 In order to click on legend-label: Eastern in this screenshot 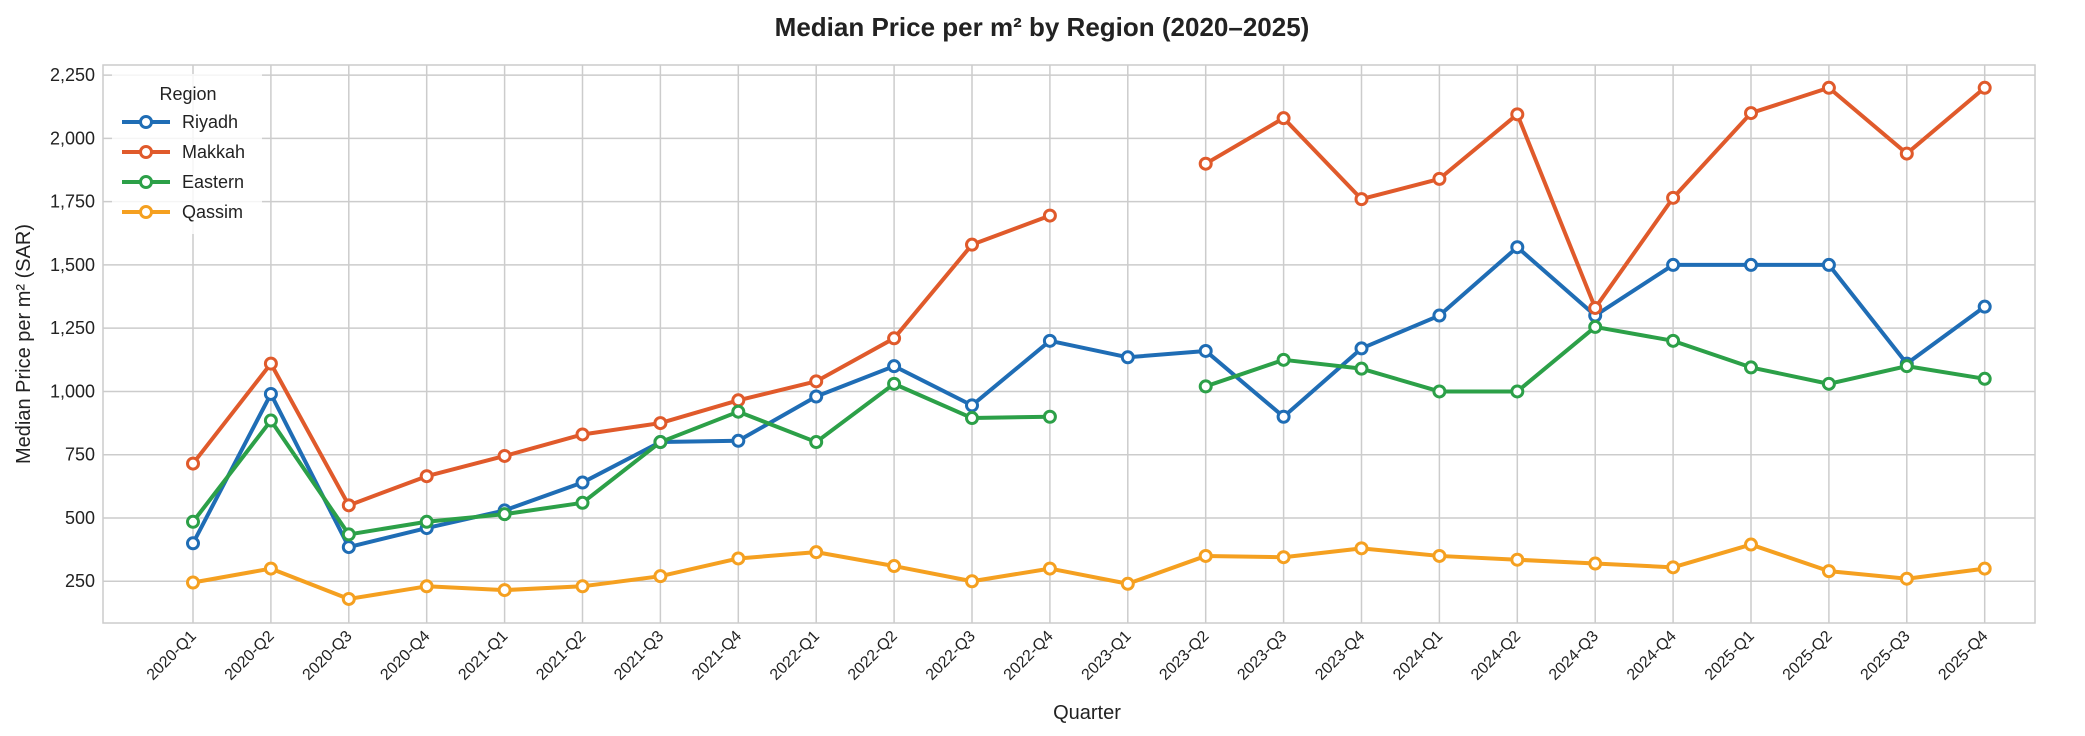, I will do `click(213, 182)`.